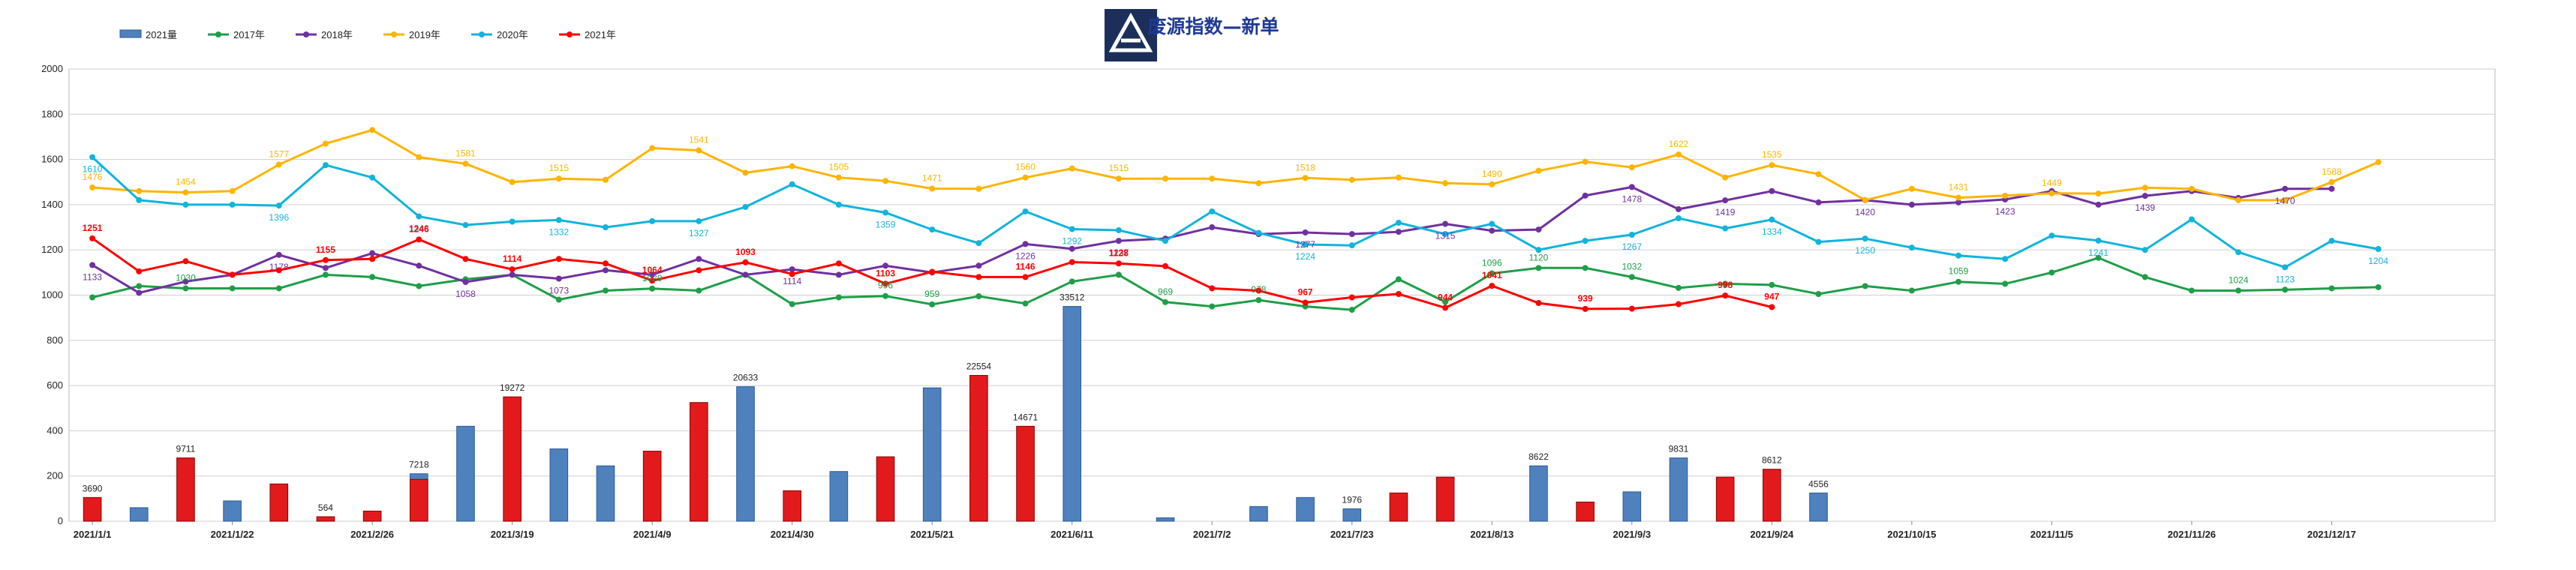 The width and height of the screenshot is (2576, 570). I want to click on line-label: 1064, so click(652, 270).